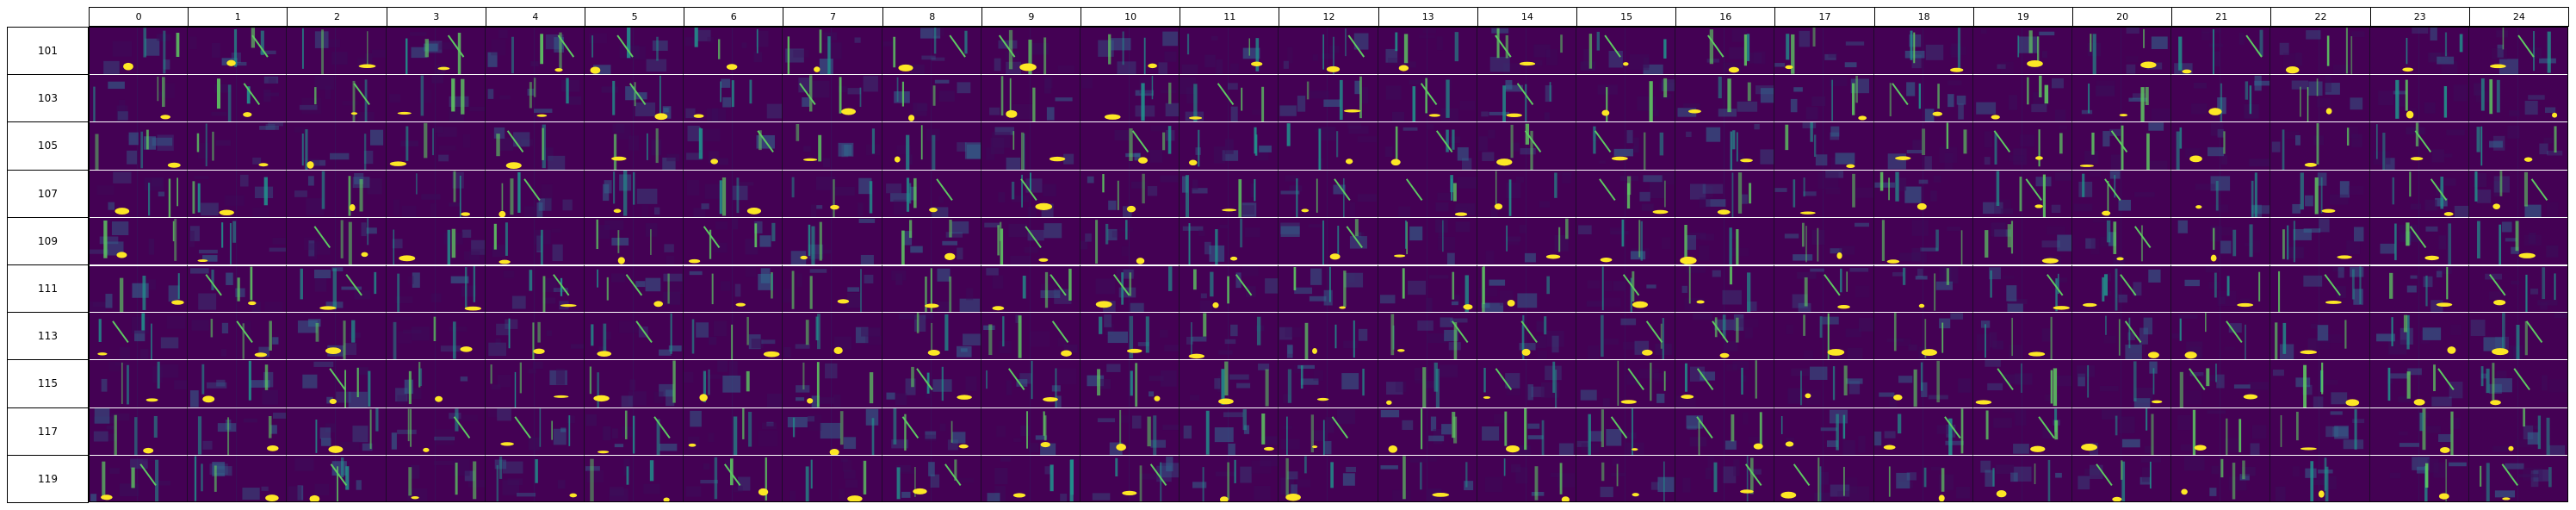 The image size is (2576, 510). What do you see at coordinates (48, 336) in the screenshot?
I see `row-label: 113` at bounding box center [48, 336].